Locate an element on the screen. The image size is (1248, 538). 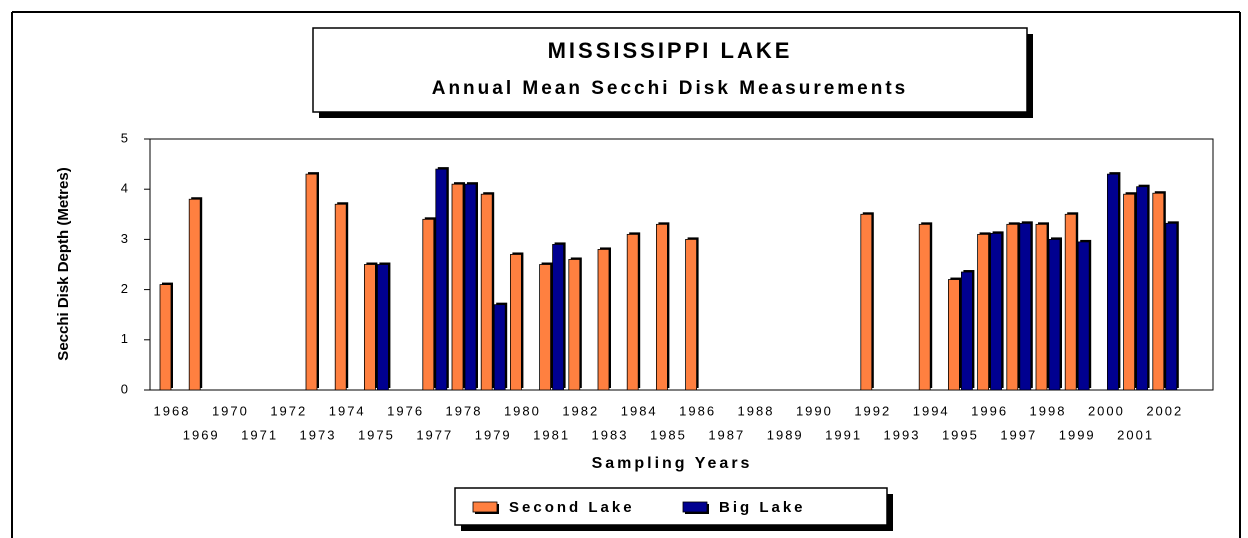
y-tick-label: 3 is located at coordinates (124, 238).